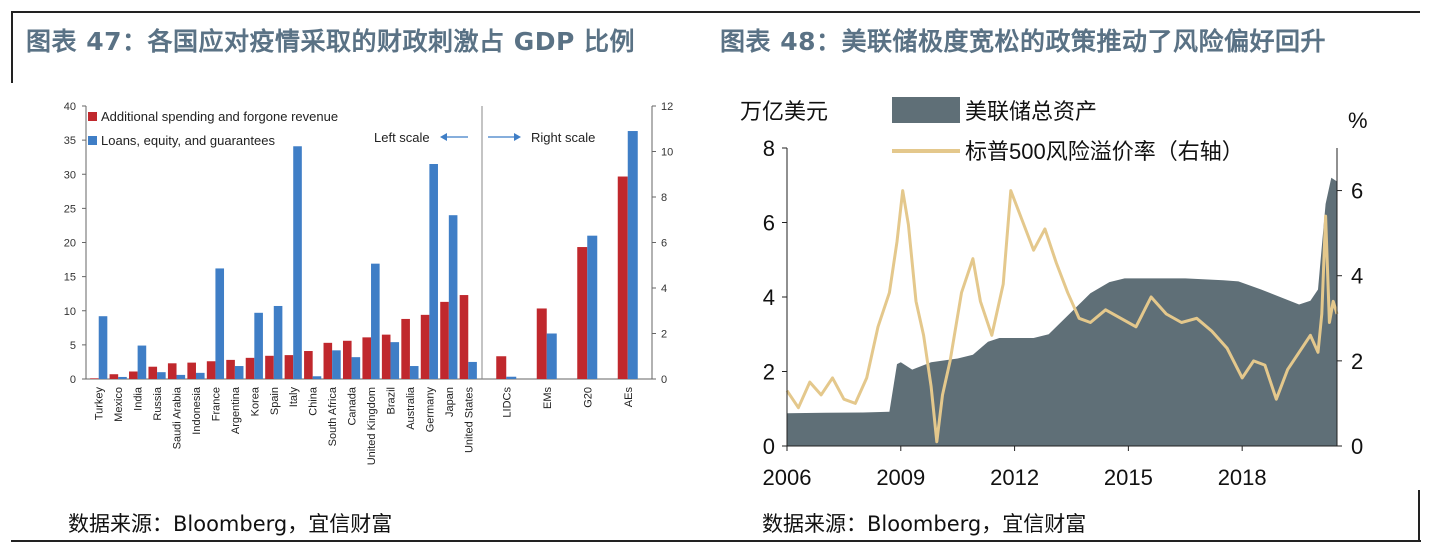 This screenshot has width=1440, height=560. What do you see at coordinates (588, 397) in the screenshot?
I see `x-group-label: G20` at bounding box center [588, 397].